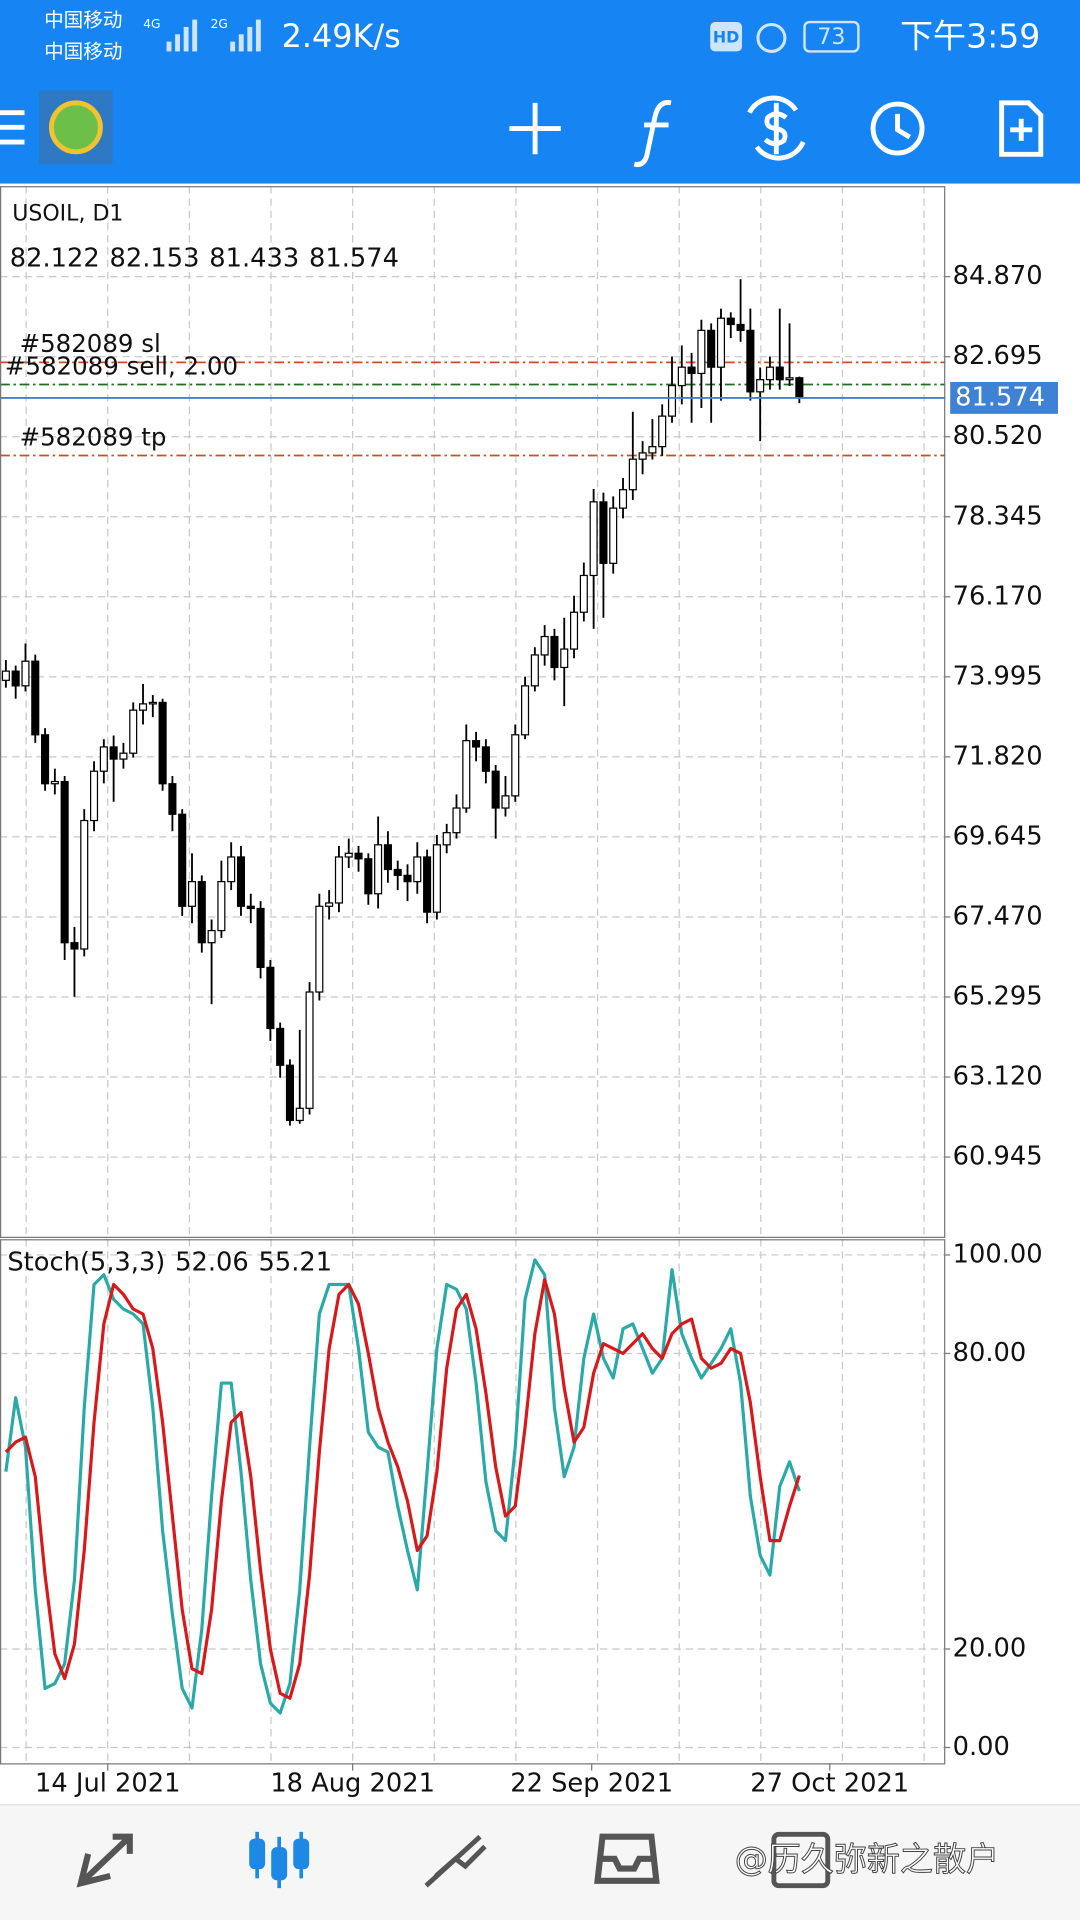  What do you see at coordinates (341, 36) in the screenshot?
I see `net-speed: 2.49K/s` at bounding box center [341, 36].